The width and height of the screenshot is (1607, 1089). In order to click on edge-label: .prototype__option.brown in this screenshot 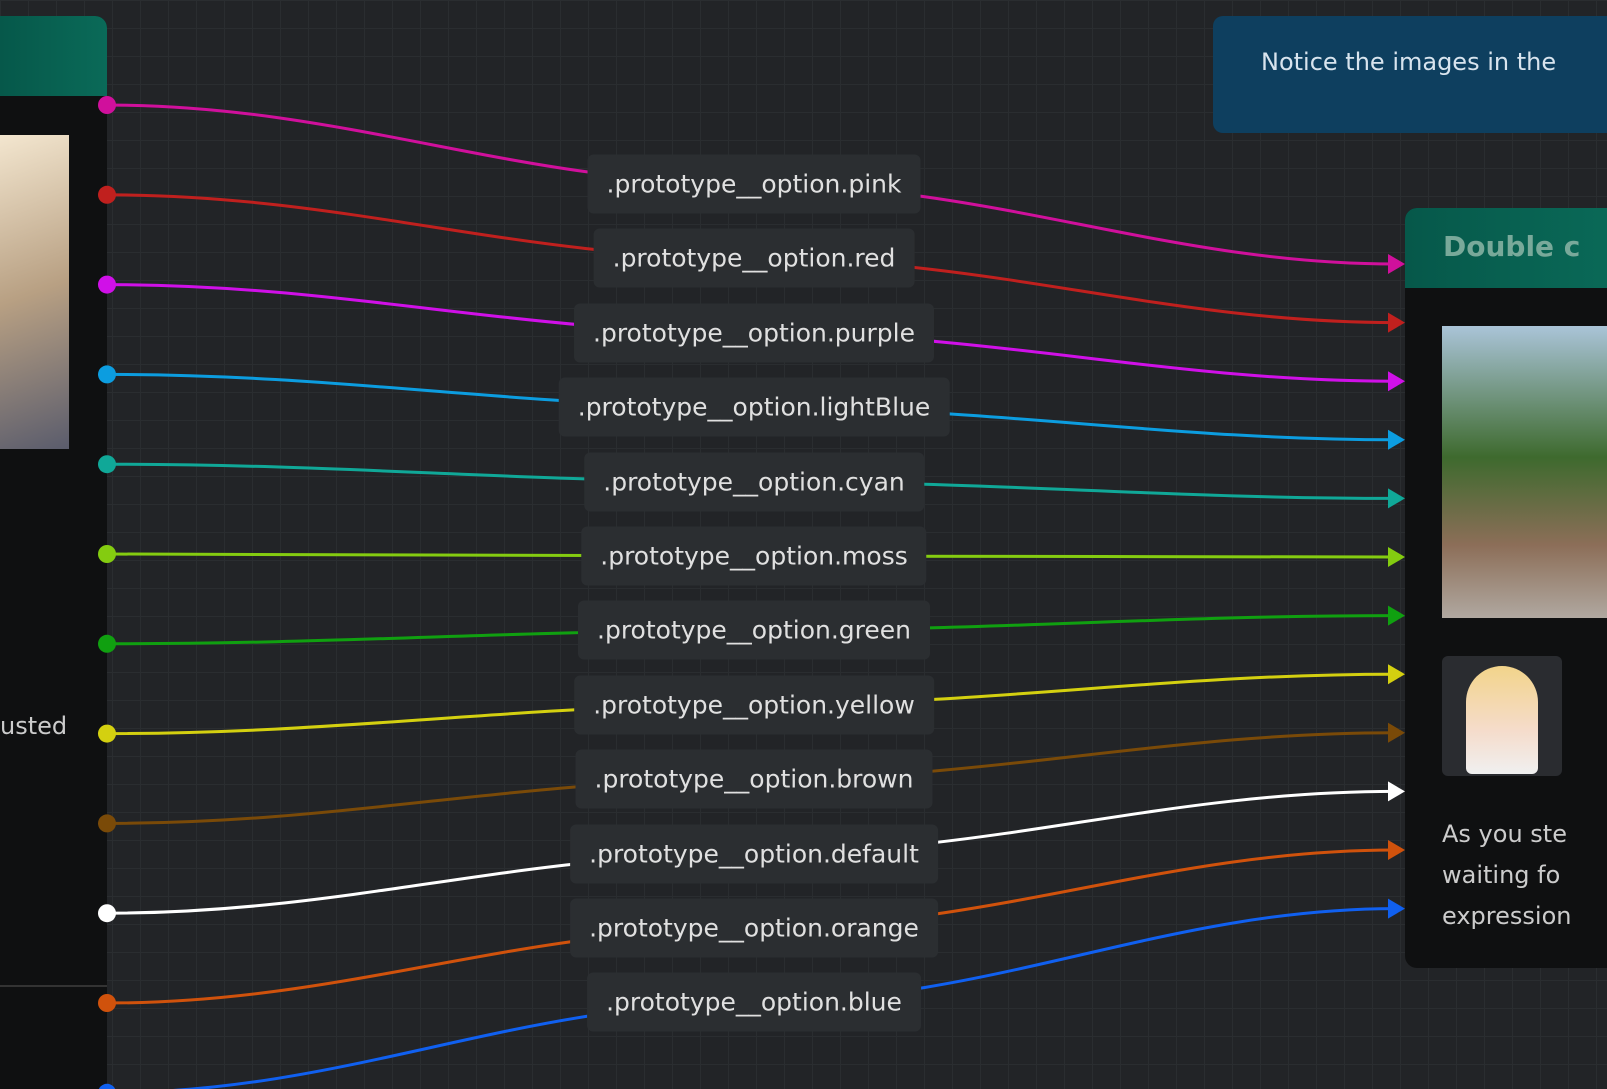, I will do `click(754, 779)`.